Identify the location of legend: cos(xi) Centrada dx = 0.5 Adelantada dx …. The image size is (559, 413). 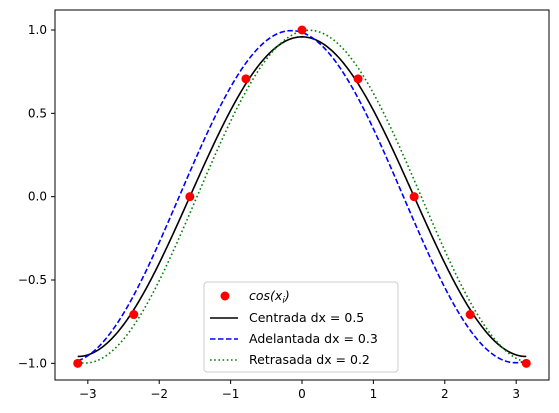
(301, 327).